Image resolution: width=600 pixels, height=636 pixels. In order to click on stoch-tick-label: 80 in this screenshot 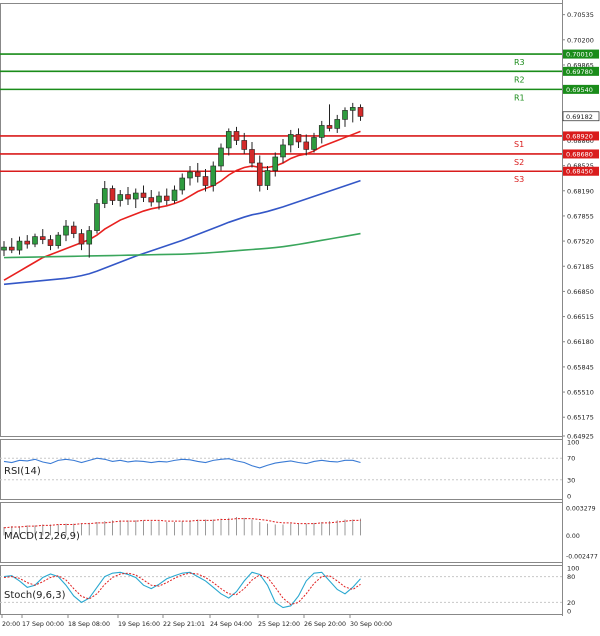, I will do `click(571, 577)`.